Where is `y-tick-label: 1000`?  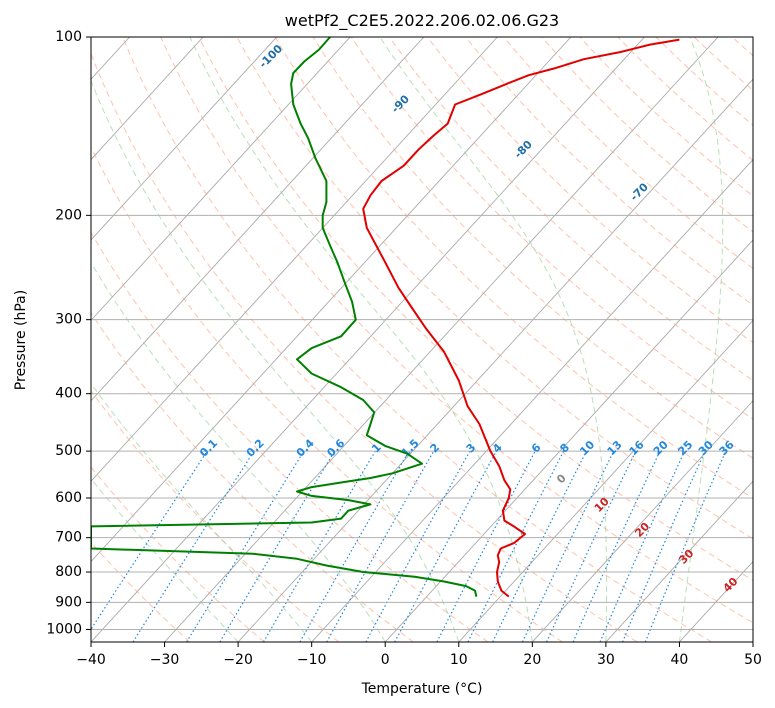 y-tick-label: 1000 is located at coordinates (64, 629).